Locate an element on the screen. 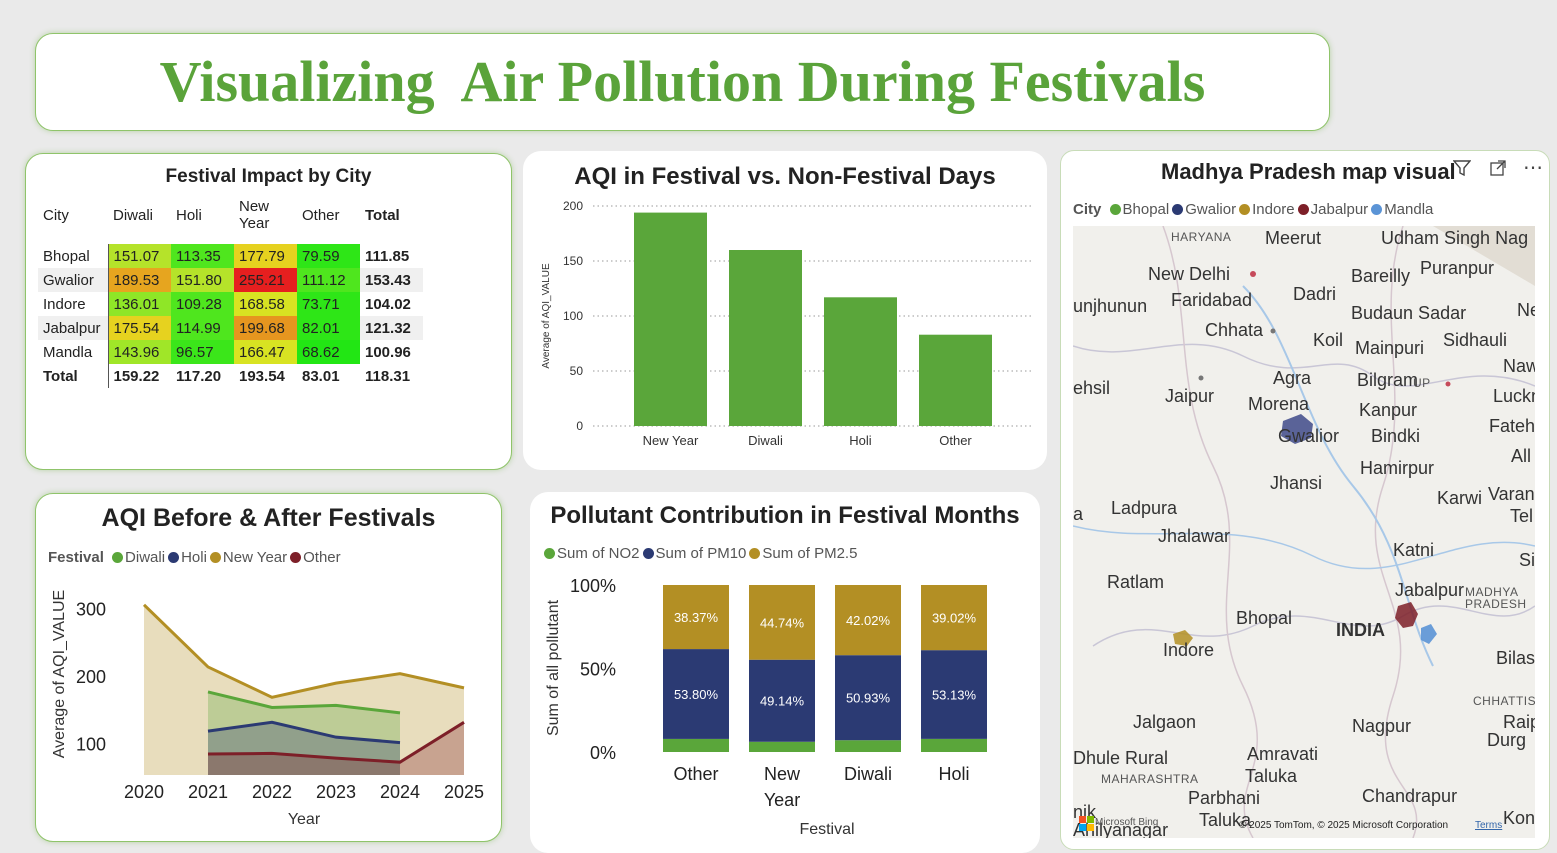 The image size is (1557, 853). column-header: Diwali is located at coordinates (133, 215).